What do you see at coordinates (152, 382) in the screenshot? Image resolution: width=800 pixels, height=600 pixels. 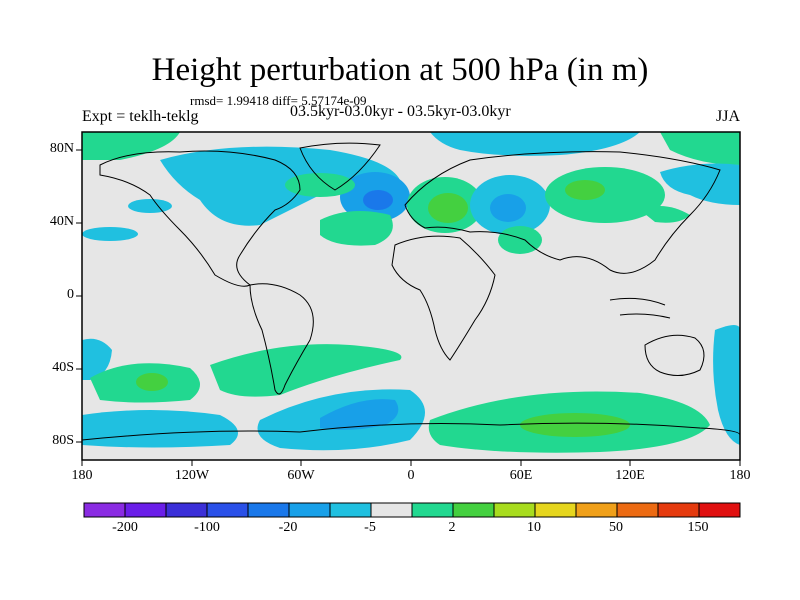 I see `anomaly-positive-south-pacific-core` at bounding box center [152, 382].